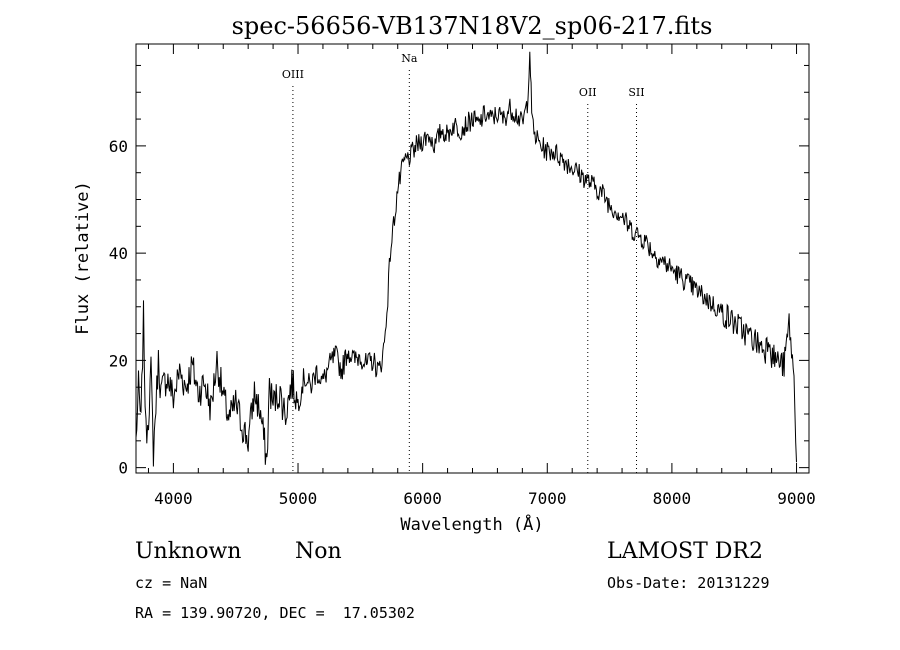 The image size is (900, 650). Describe the element at coordinates (123, 468) in the screenshot. I see `y-tick-label: 0` at that location.